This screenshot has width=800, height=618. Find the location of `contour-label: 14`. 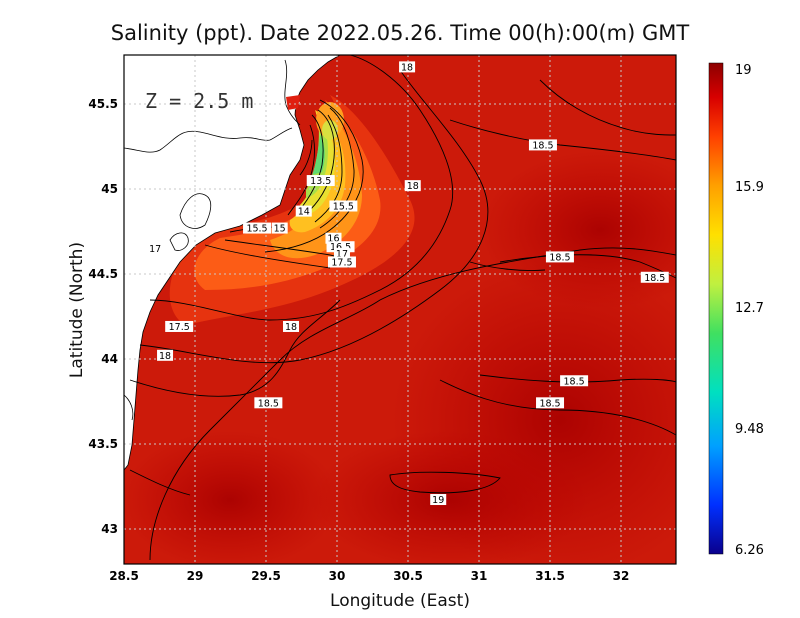

contour-label: 14 is located at coordinates (303, 211).